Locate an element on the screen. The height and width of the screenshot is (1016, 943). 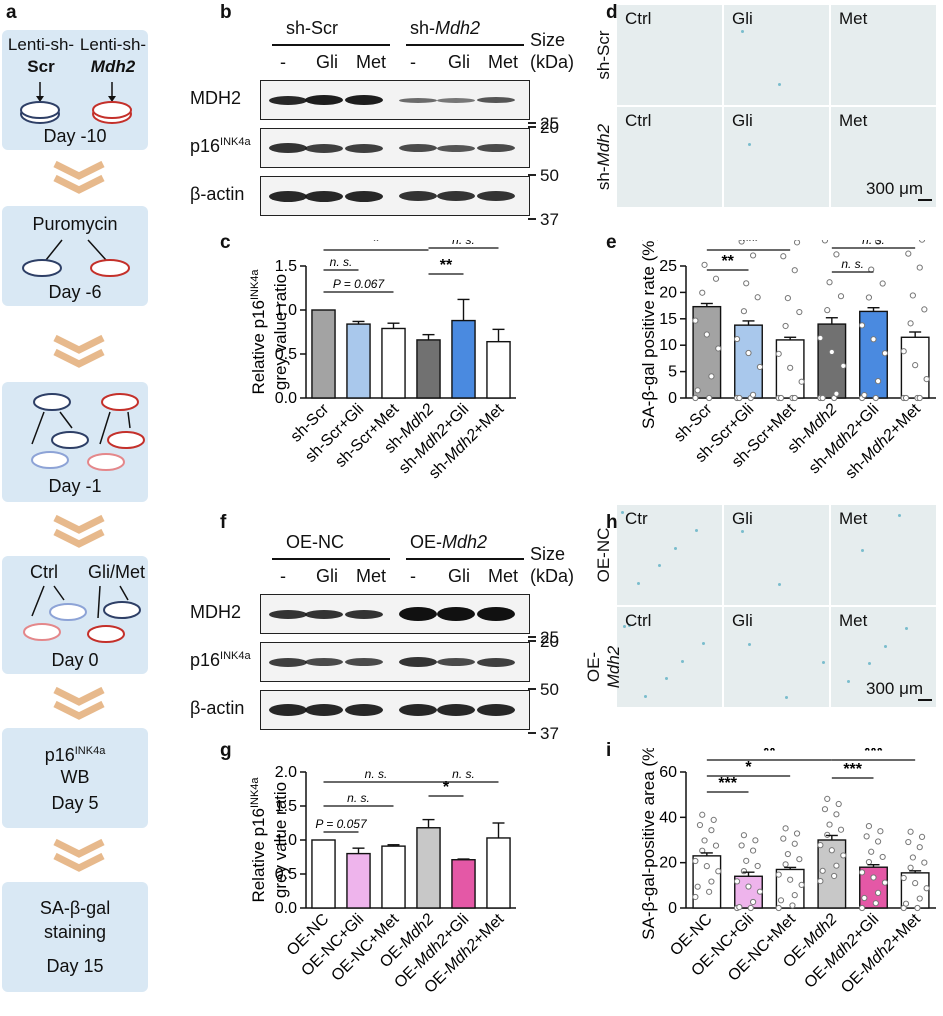
dish-split-icon is located at coordinates (88, 432).